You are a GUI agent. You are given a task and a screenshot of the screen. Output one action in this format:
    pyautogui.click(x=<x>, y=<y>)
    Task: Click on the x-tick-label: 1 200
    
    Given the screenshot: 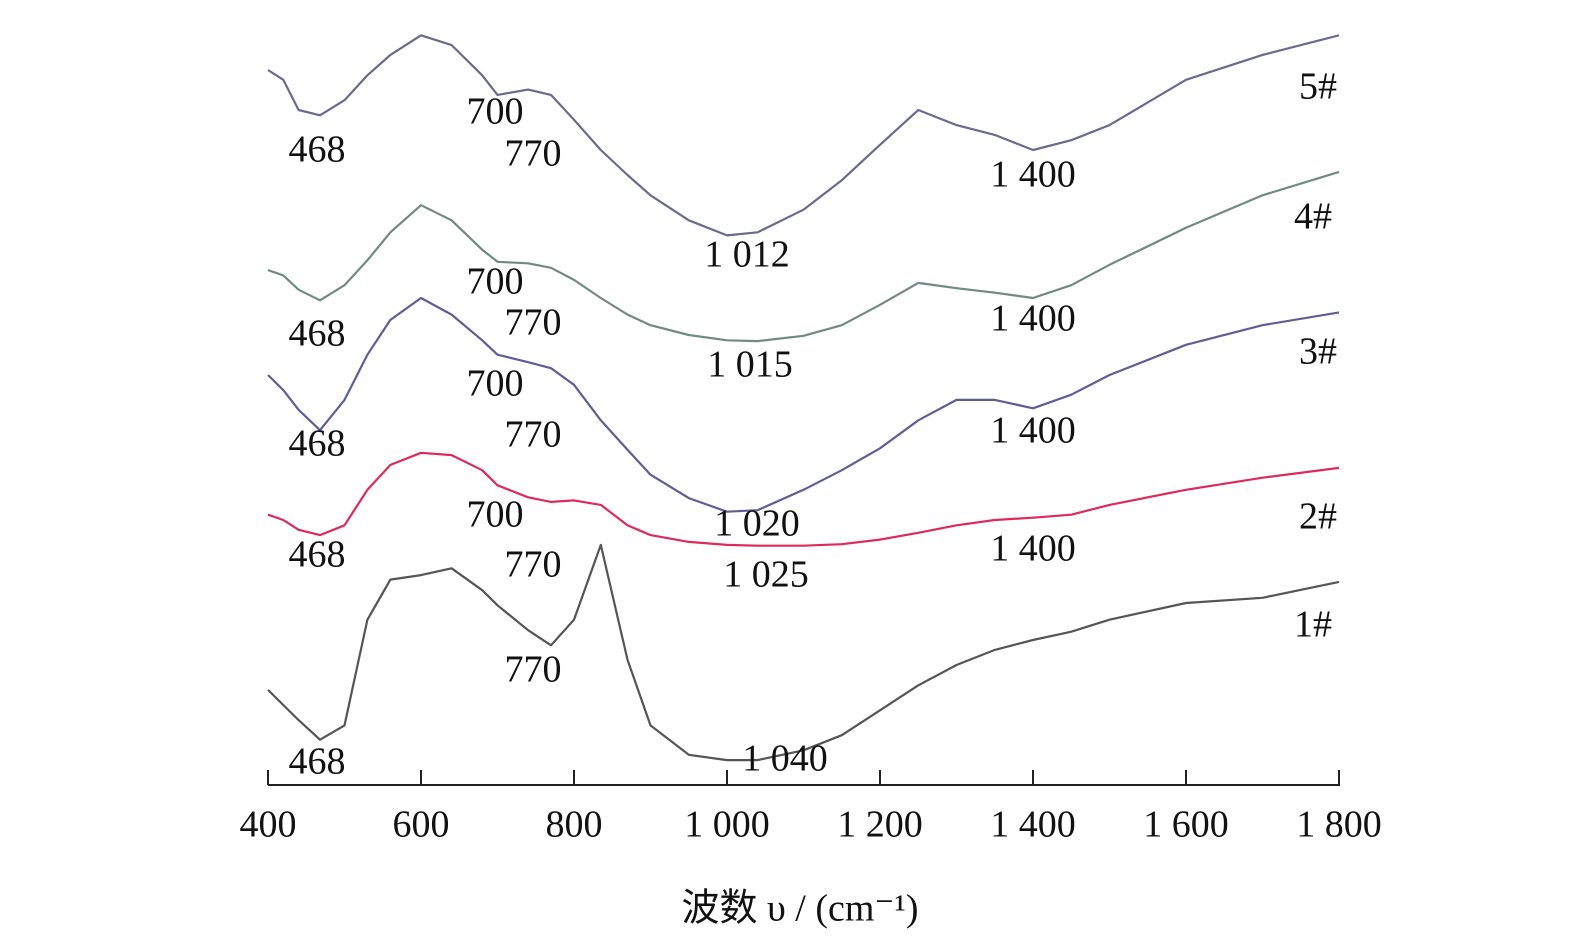 What is the action you would take?
    pyautogui.click(x=880, y=825)
    